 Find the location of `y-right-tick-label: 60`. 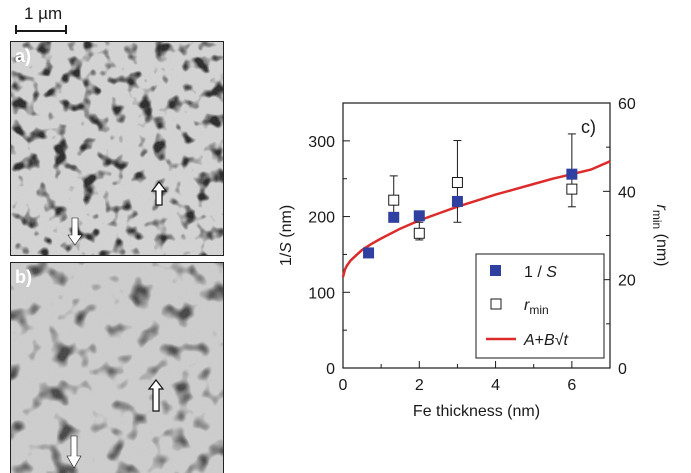

y-right-tick-label: 60 is located at coordinates (627, 104).